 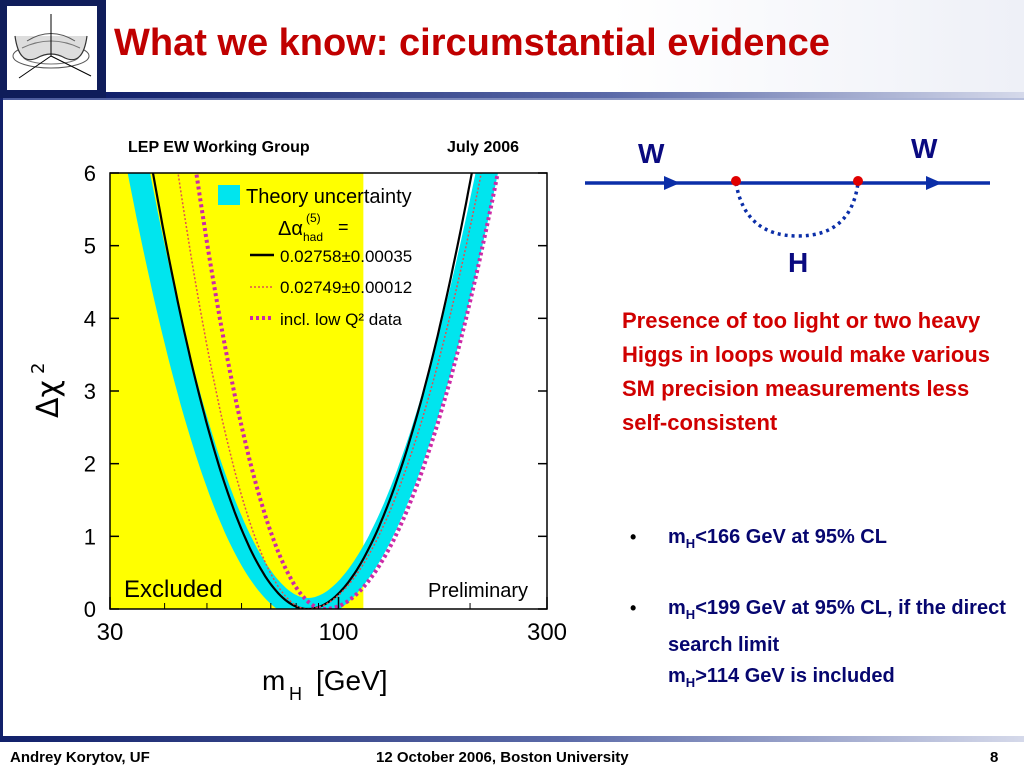 I want to click on y-tick-label: 3, so click(x=90, y=391).